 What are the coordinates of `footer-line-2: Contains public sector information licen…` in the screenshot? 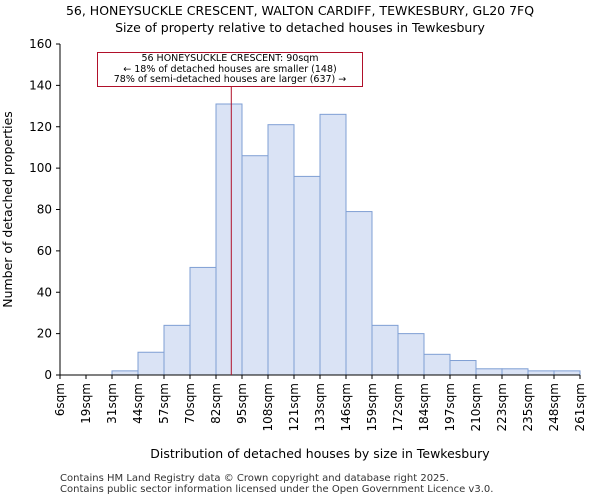 It's located at (277, 489).